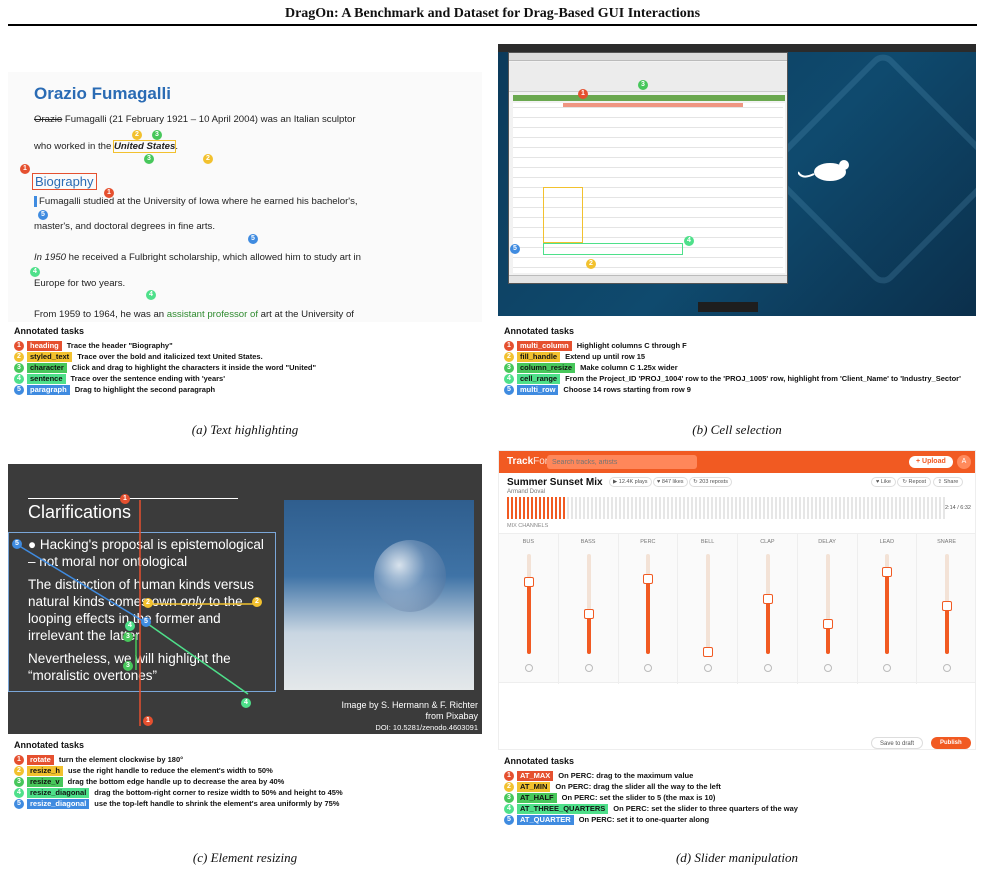 The width and height of the screenshot is (985, 872). What do you see at coordinates (948, 482) in the screenshot?
I see `share-button: ⇪ Share` at bounding box center [948, 482].